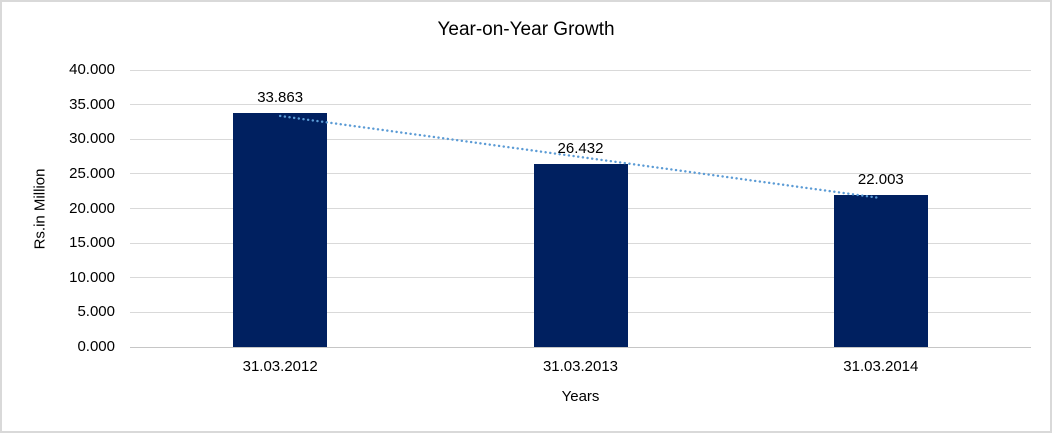 Image resolution: width=1052 pixels, height=433 pixels. I want to click on x-tick-label: 31.03.2014, so click(881, 366).